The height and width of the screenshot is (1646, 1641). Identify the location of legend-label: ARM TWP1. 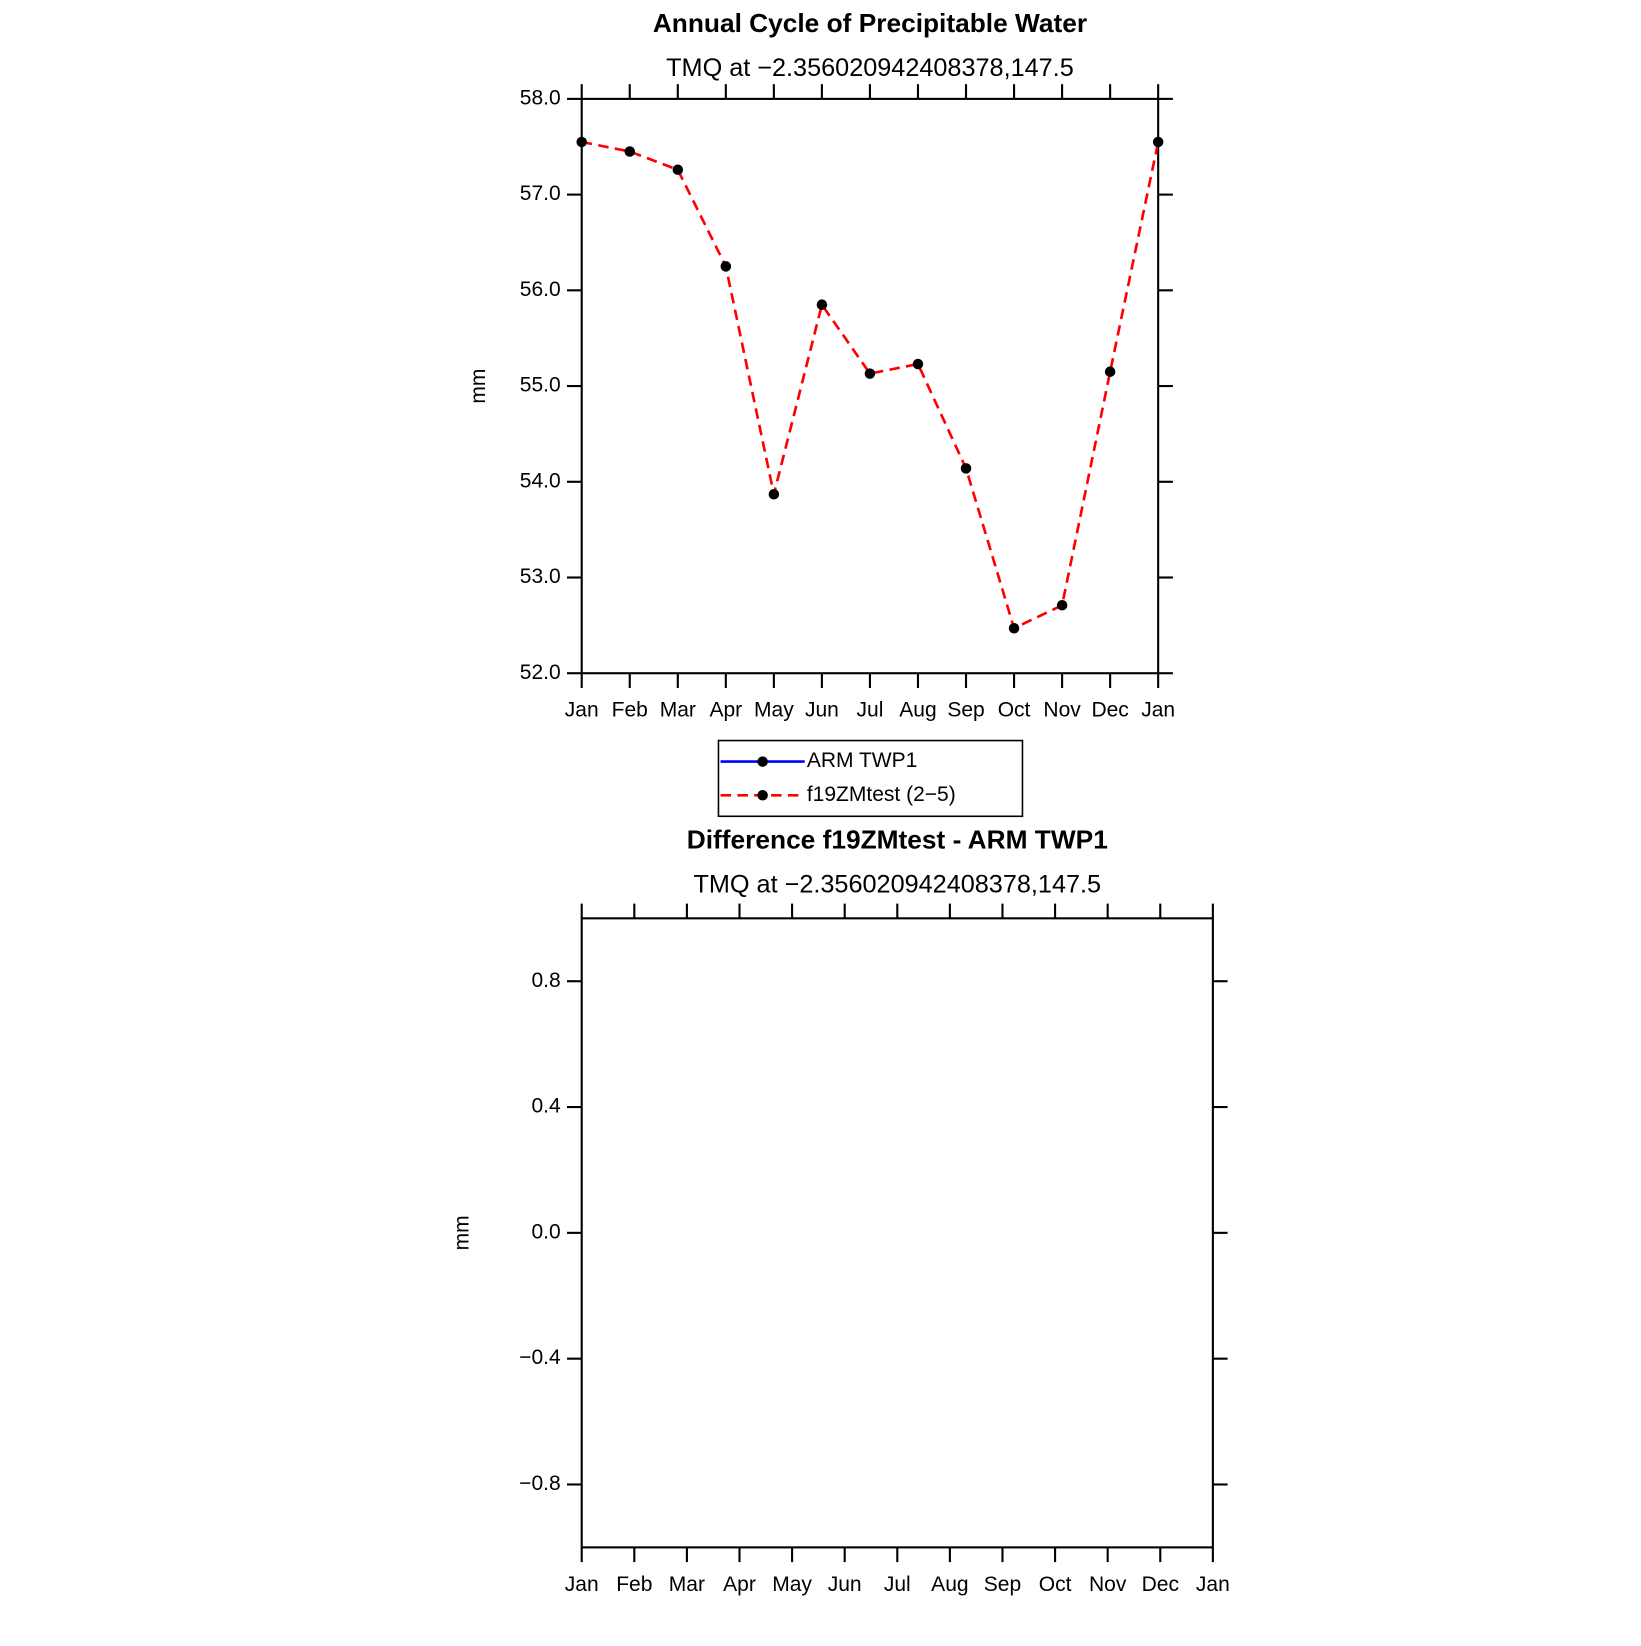
(862, 760).